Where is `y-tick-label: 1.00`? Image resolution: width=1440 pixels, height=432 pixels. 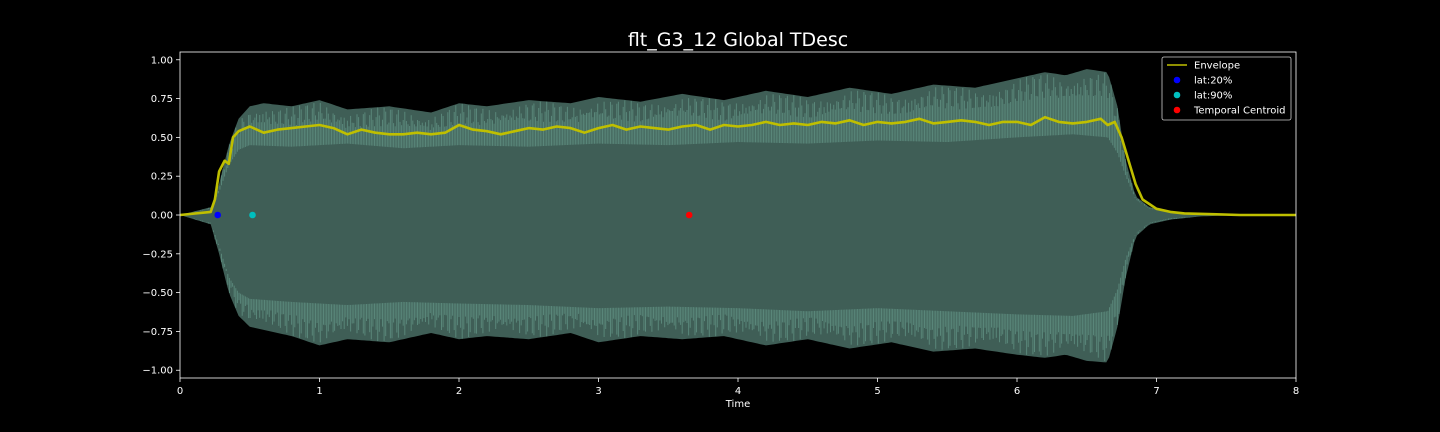
y-tick-label: 1.00 is located at coordinates (162, 60).